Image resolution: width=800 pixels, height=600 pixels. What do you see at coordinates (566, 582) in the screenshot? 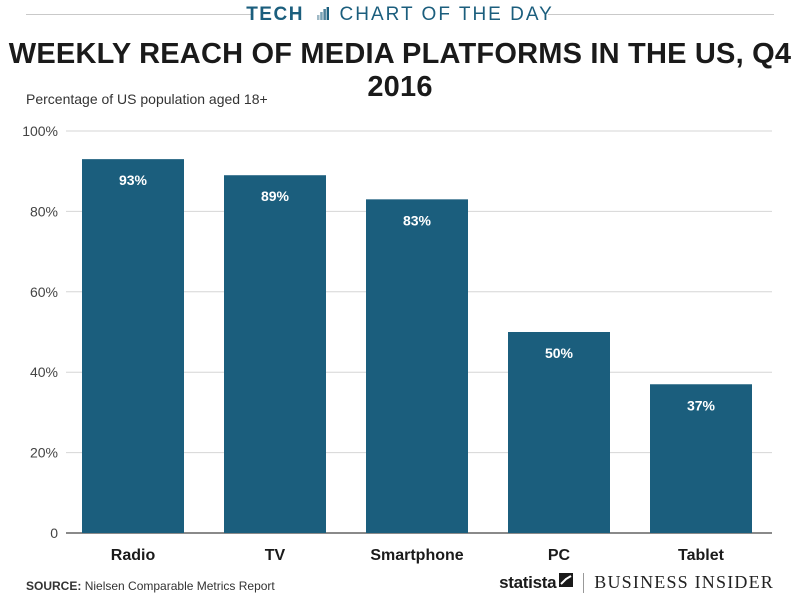
I see `statista-logo-icon` at bounding box center [566, 582].